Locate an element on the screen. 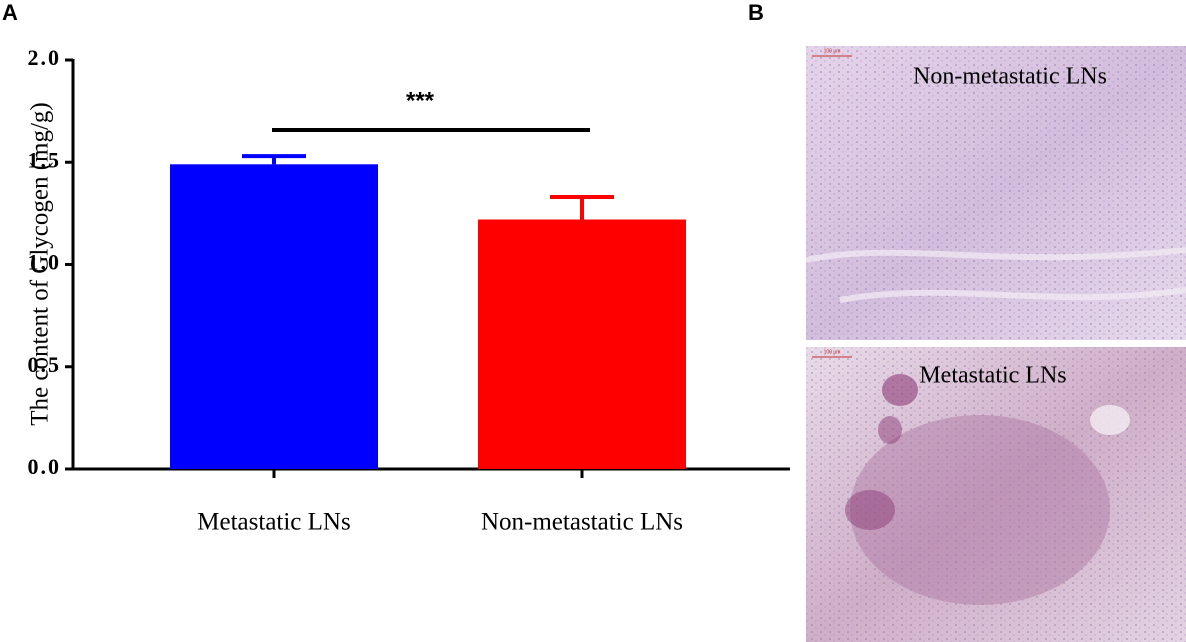 Image resolution: width=1186 pixels, height=642 pixels. panel-label: B is located at coordinates (756, 12).